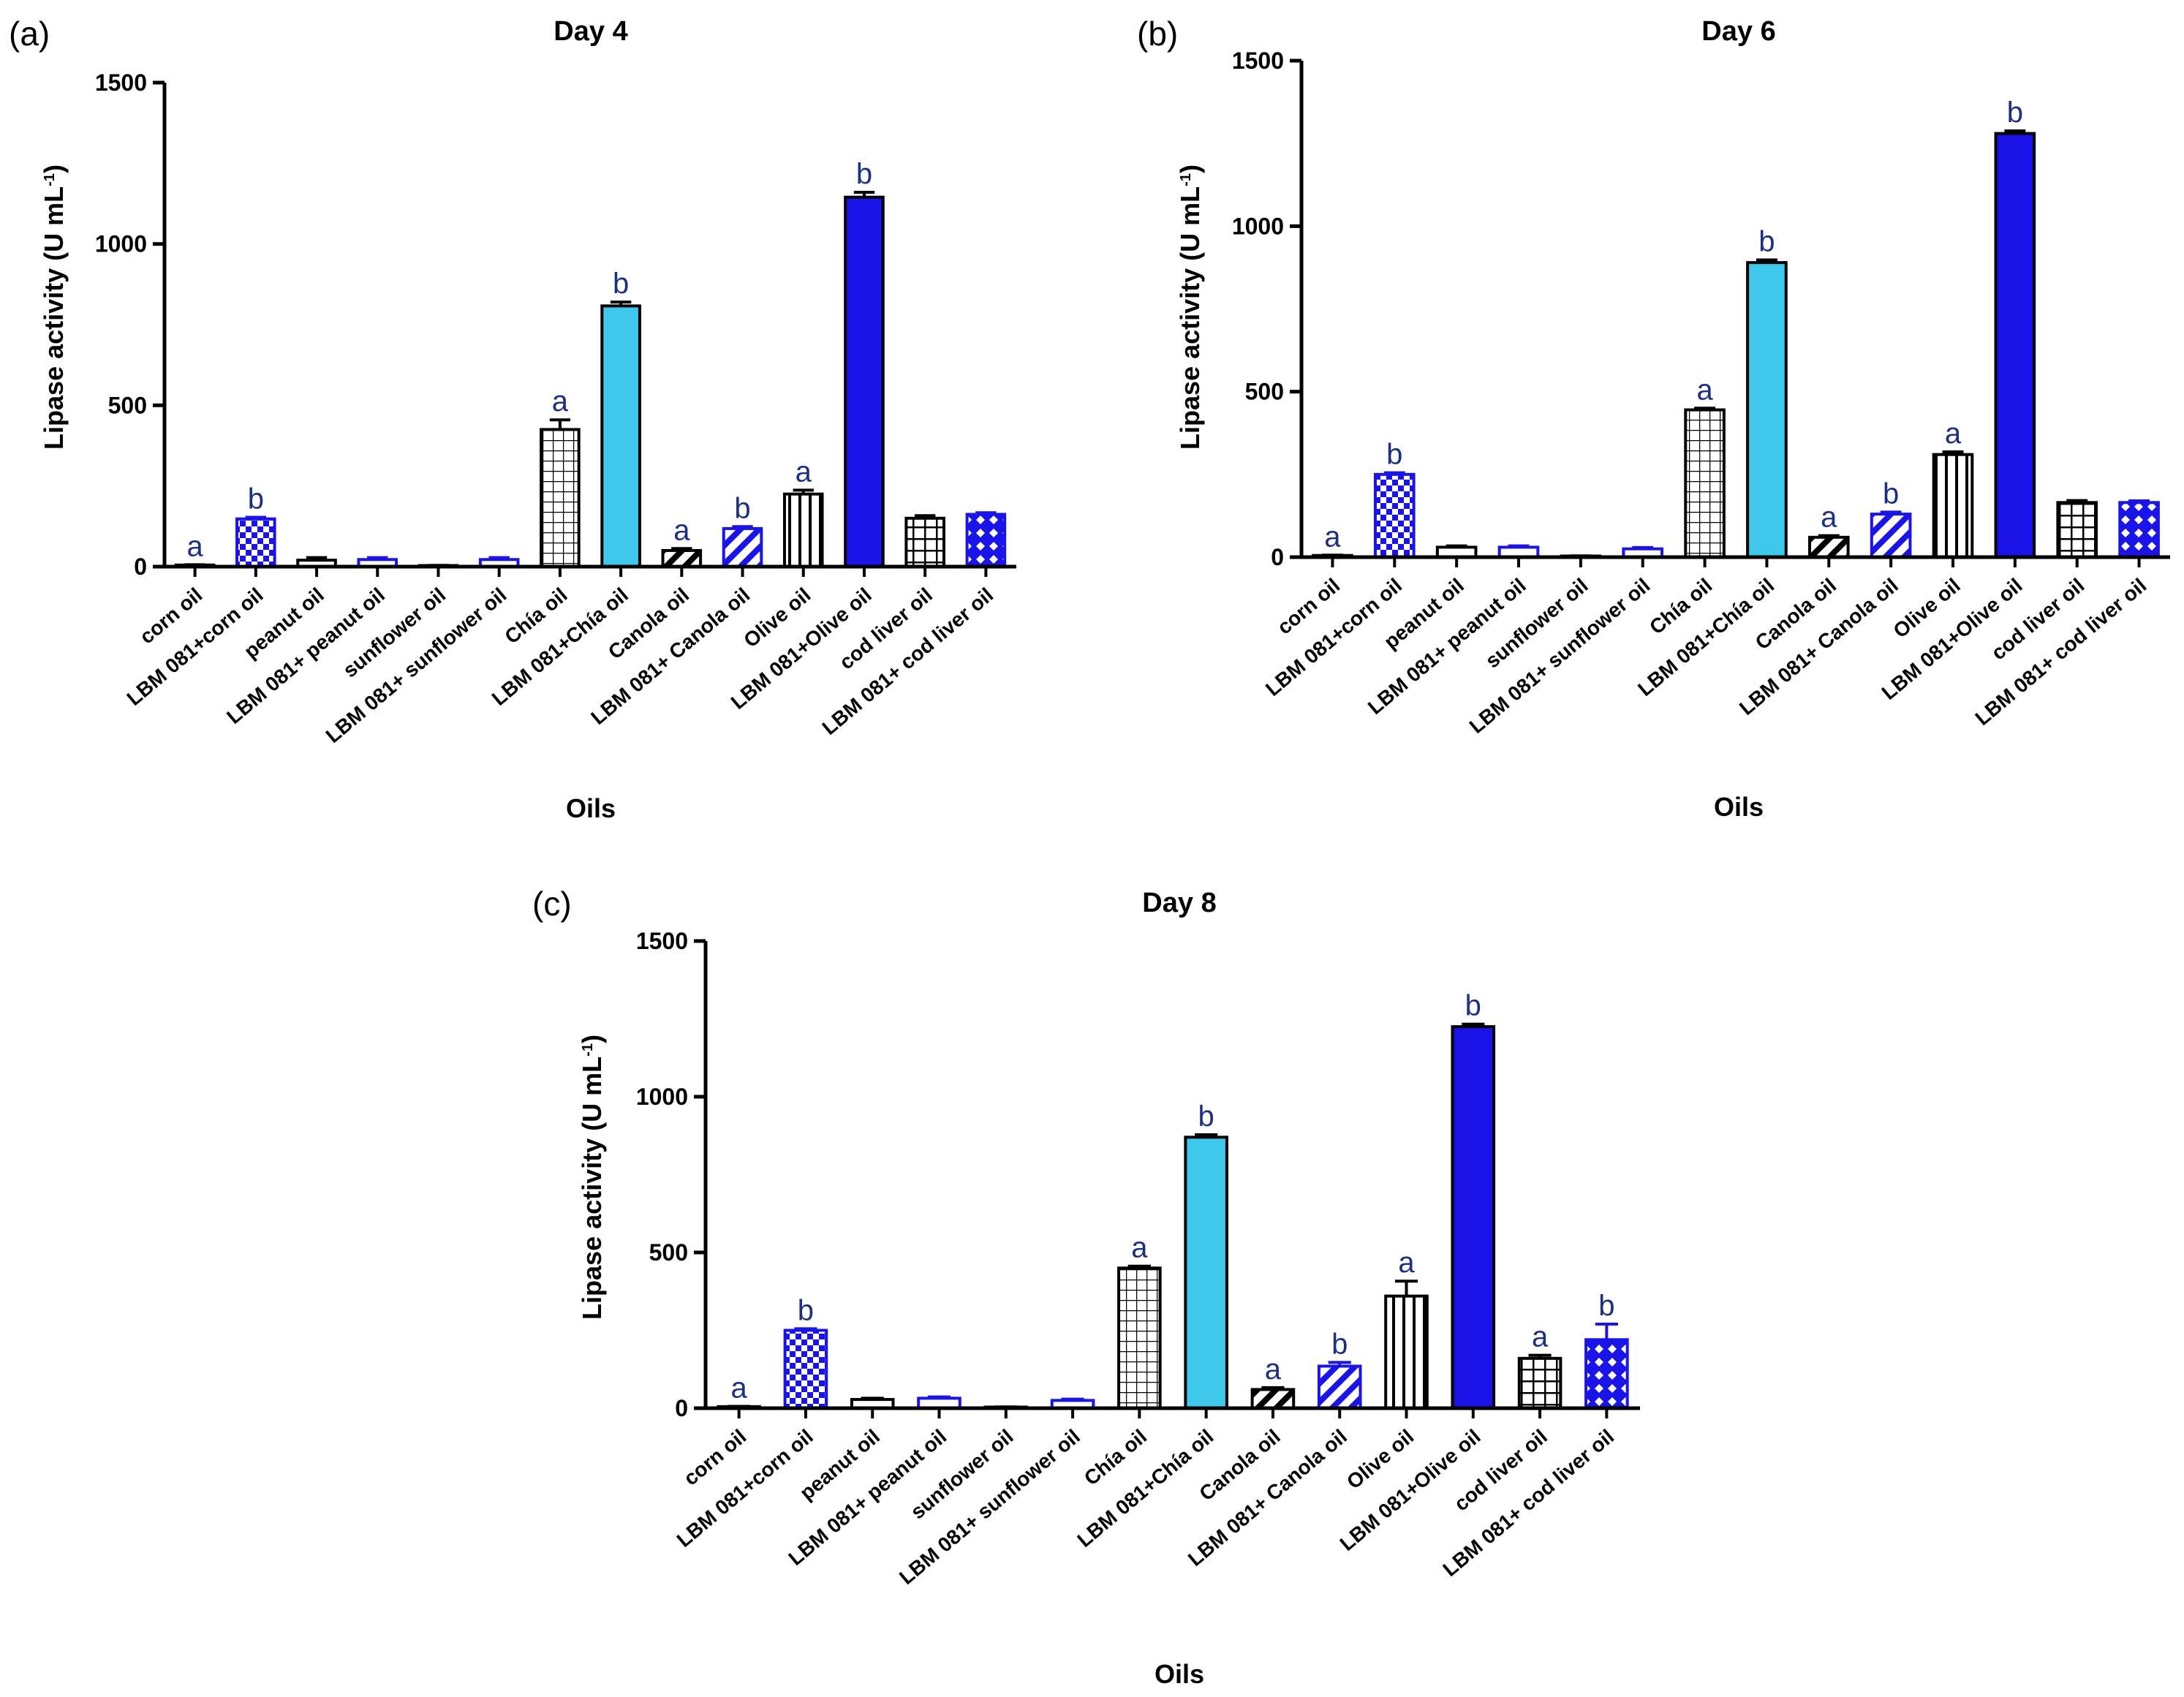 The height and width of the screenshot is (1697, 2184). Describe the element at coordinates (1190, 169) in the screenshot. I see `y-axis-title-close: )` at that location.